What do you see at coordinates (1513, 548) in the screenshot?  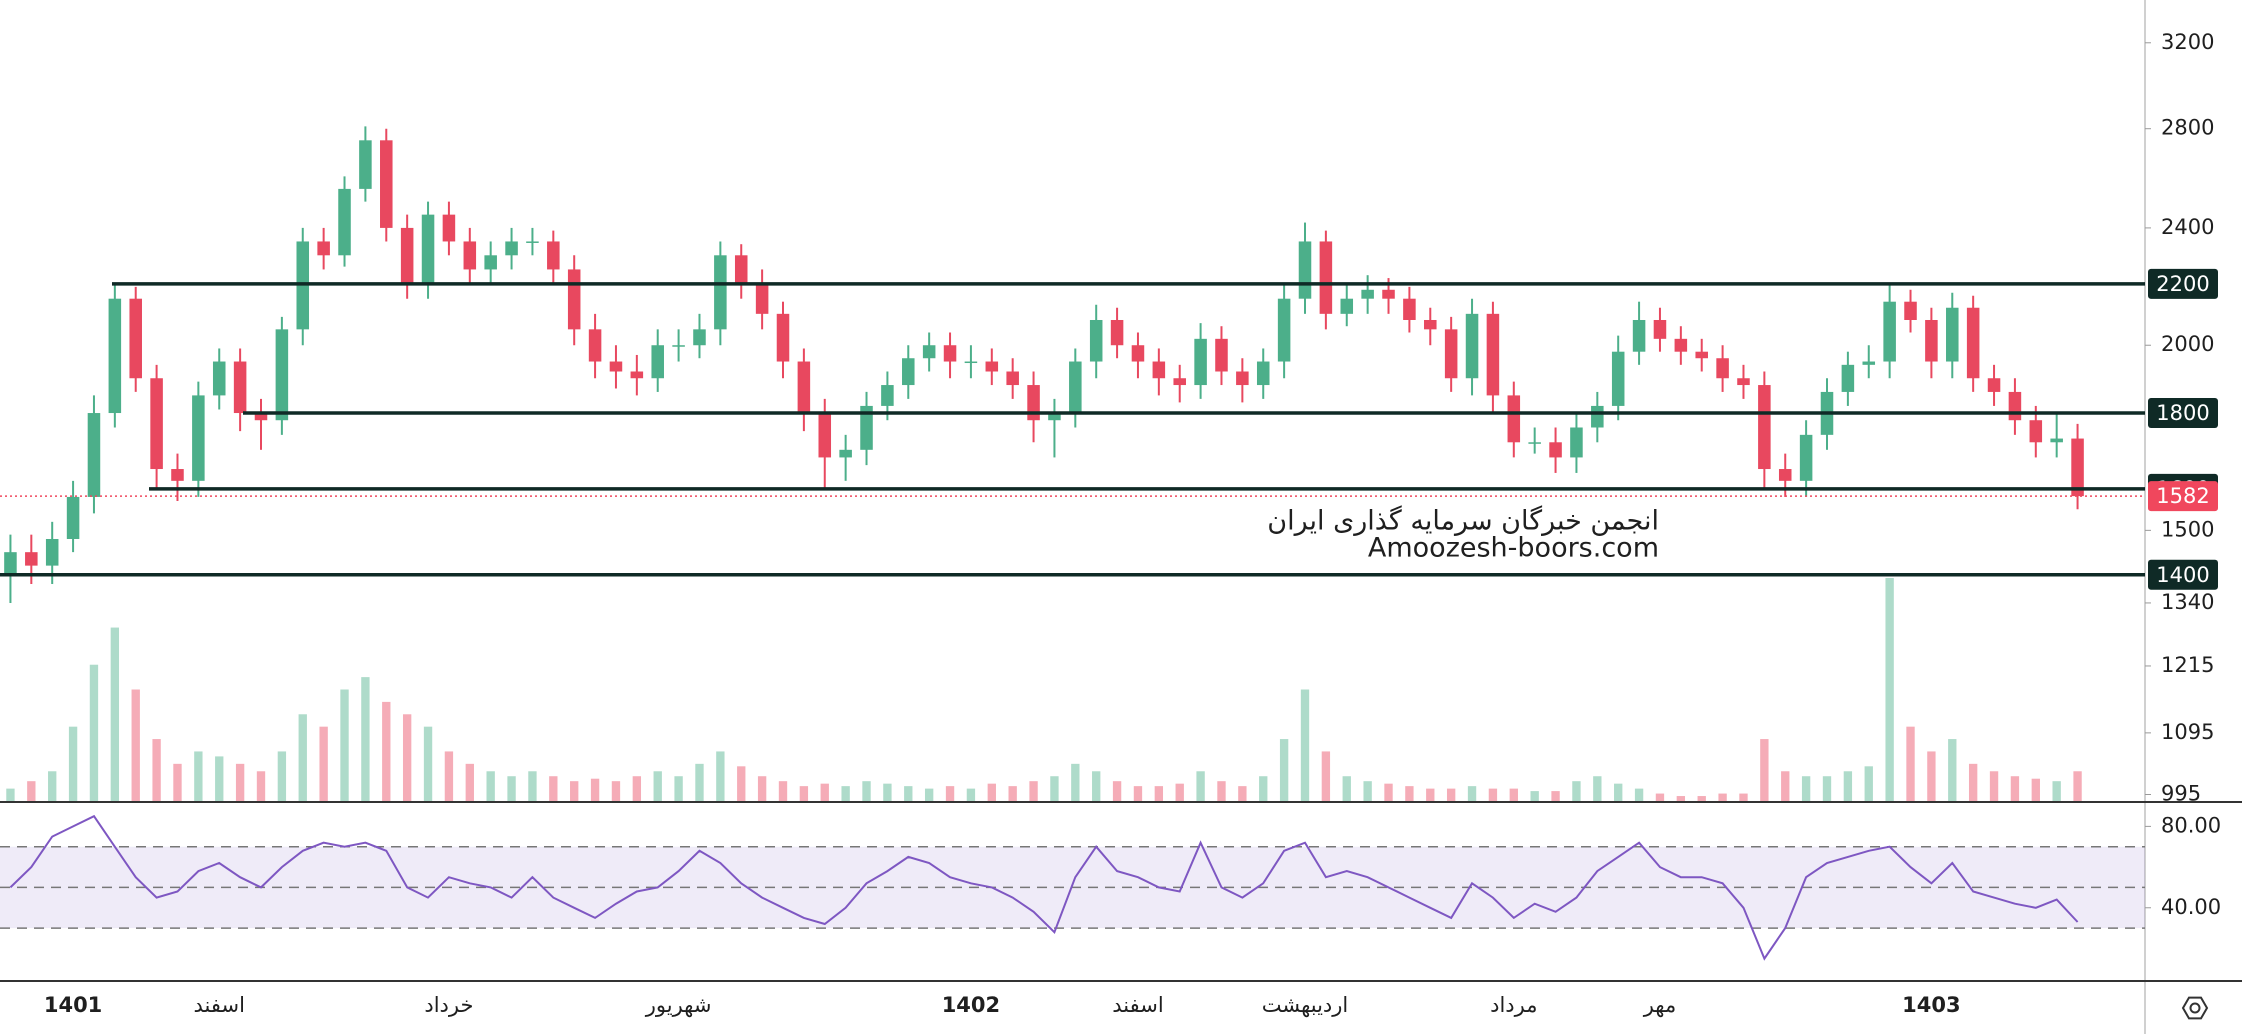 I see `watermark-url: Amoozesh-boors.com` at bounding box center [1513, 548].